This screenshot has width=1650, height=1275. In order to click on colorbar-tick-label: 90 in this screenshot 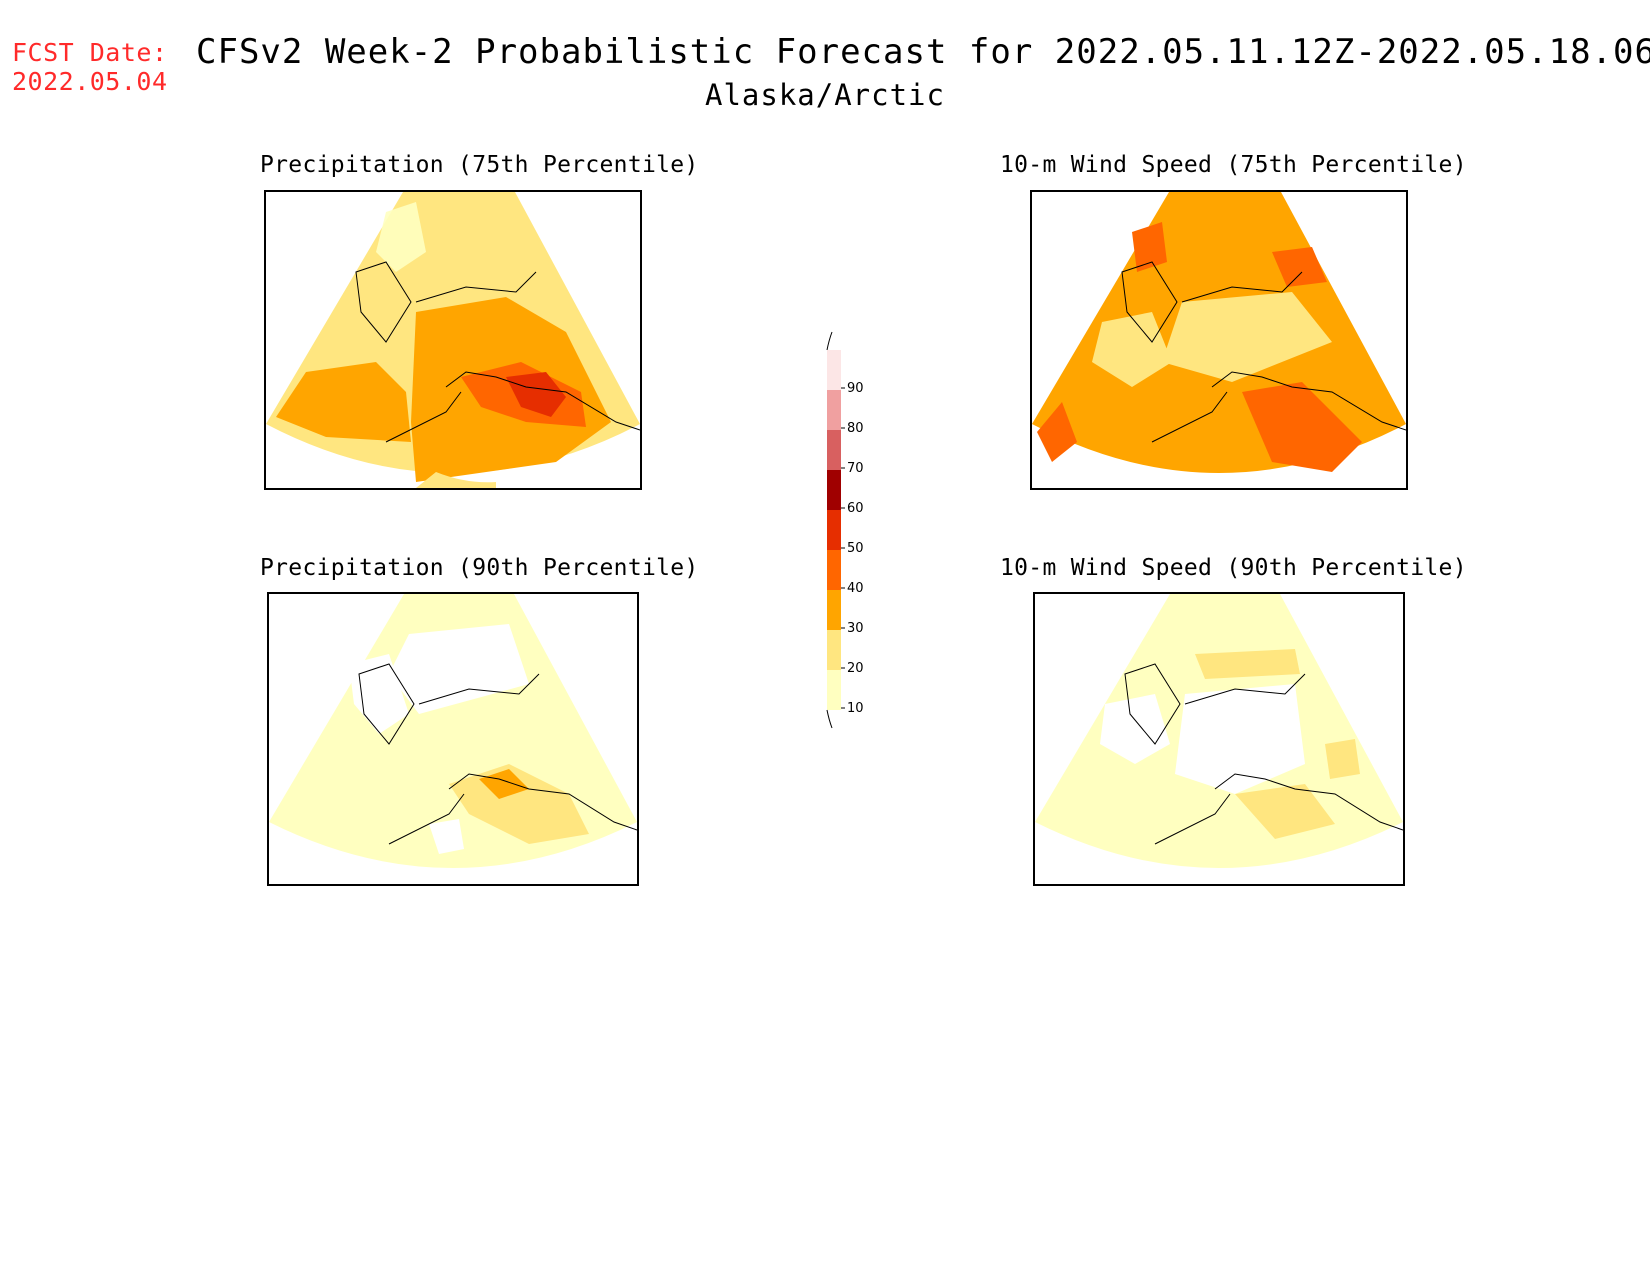, I will do `click(855, 388)`.